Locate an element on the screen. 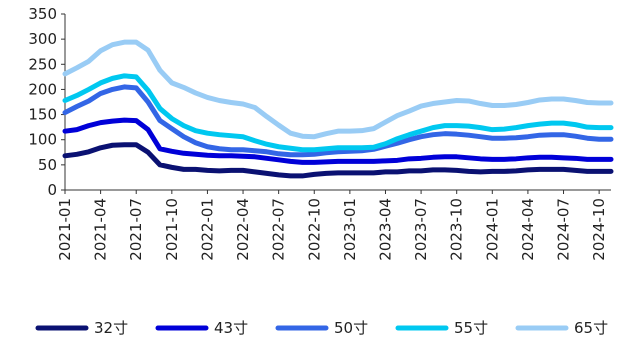  y-axis: 0 50 100 150 200 250 300 350 is located at coordinates (47, 102).